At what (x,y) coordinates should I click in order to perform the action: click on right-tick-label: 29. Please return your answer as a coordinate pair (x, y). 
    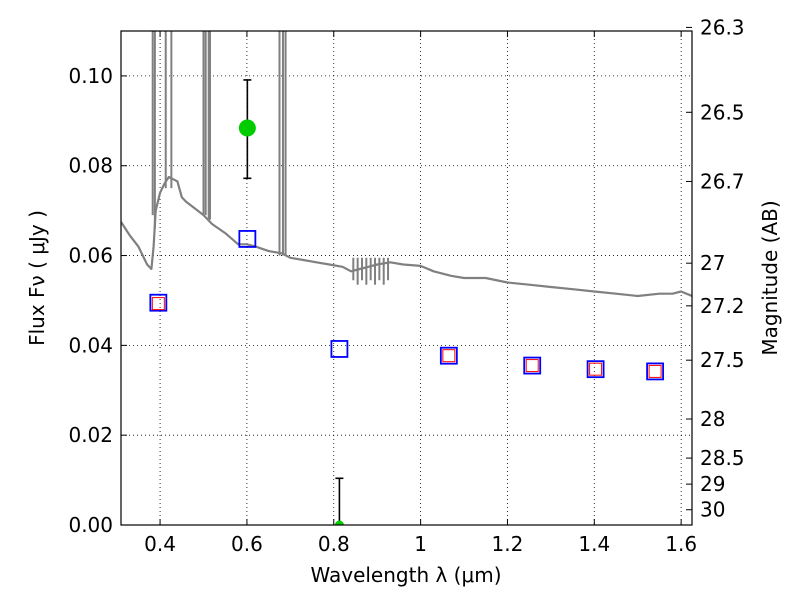
    Looking at the image, I should click on (712, 484).